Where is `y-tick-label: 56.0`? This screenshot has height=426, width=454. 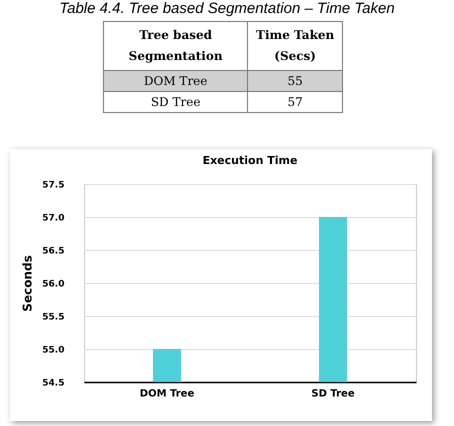
y-tick-label: 56.0 is located at coordinates (53, 285).